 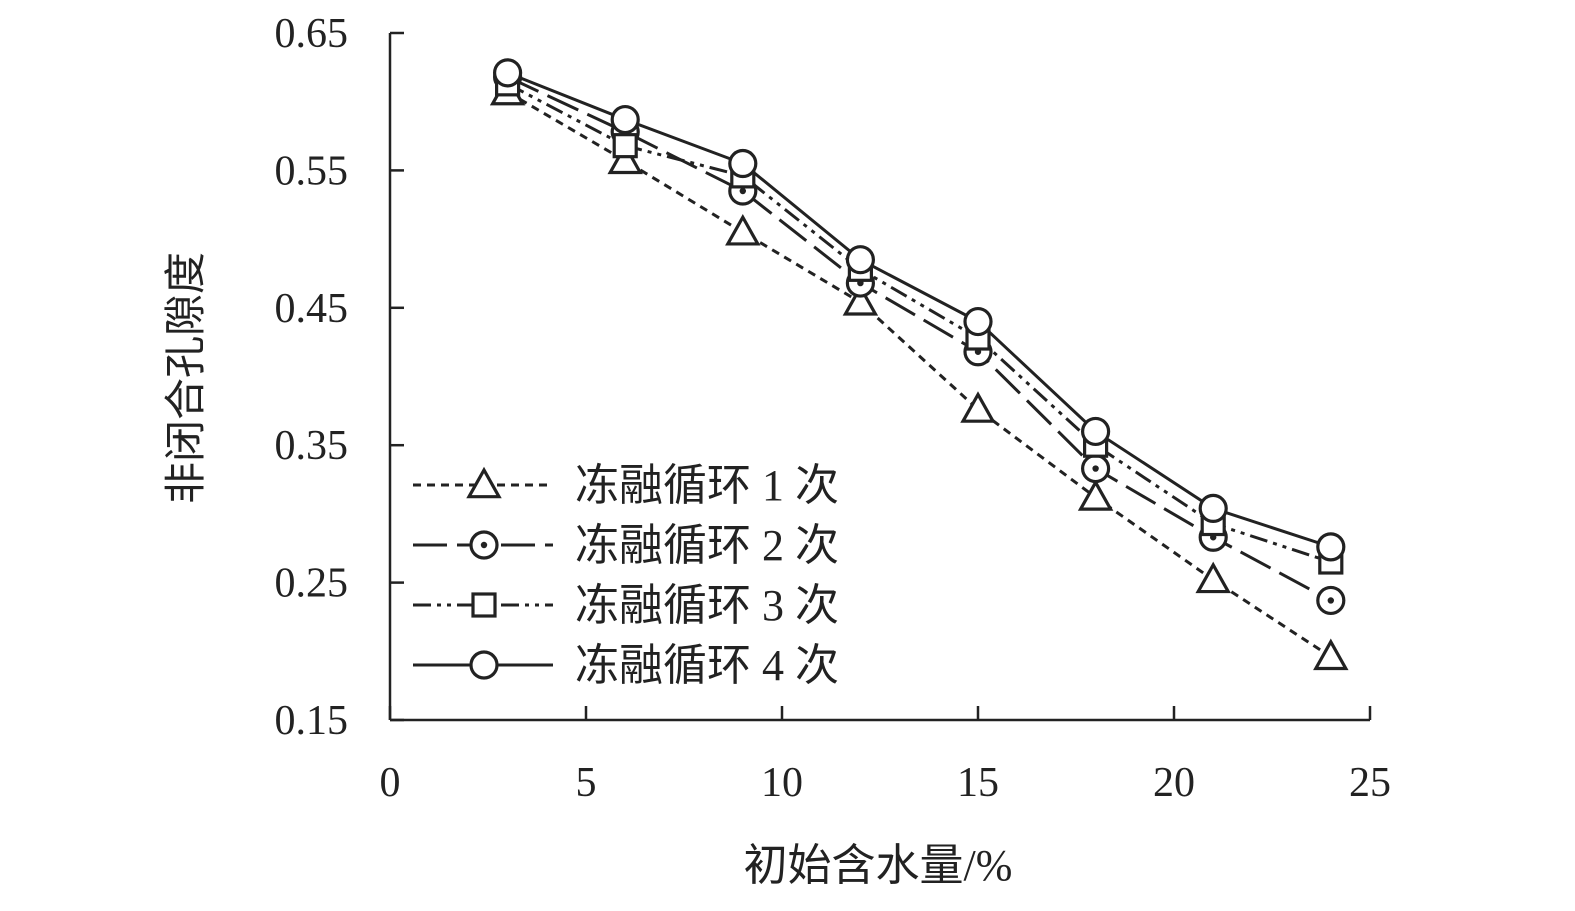 What do you see at coordinates (1174, 783) in the screenshot?
I see `x-tick-label: 20` at bounding box center [1174, 783].